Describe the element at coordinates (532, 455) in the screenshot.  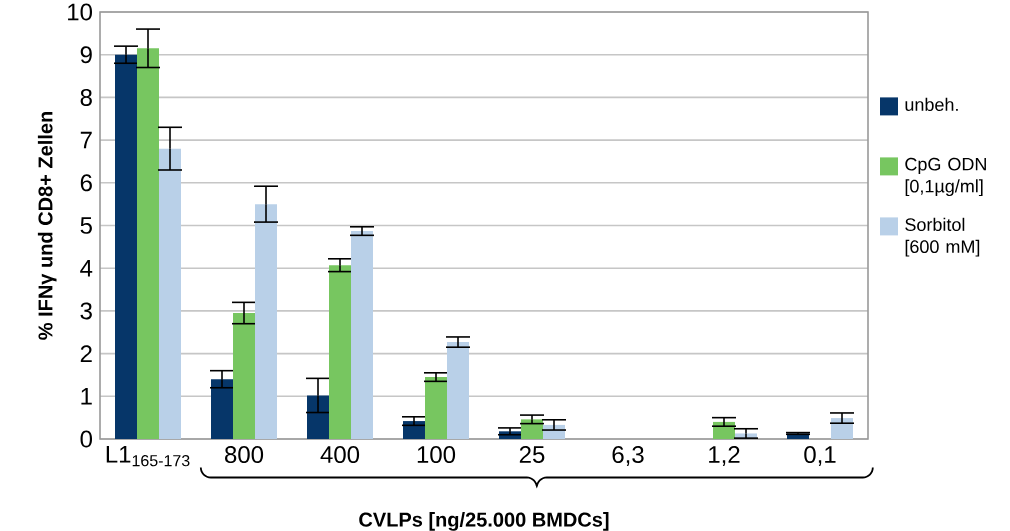
I see `x-tick-label: 25` at that location.